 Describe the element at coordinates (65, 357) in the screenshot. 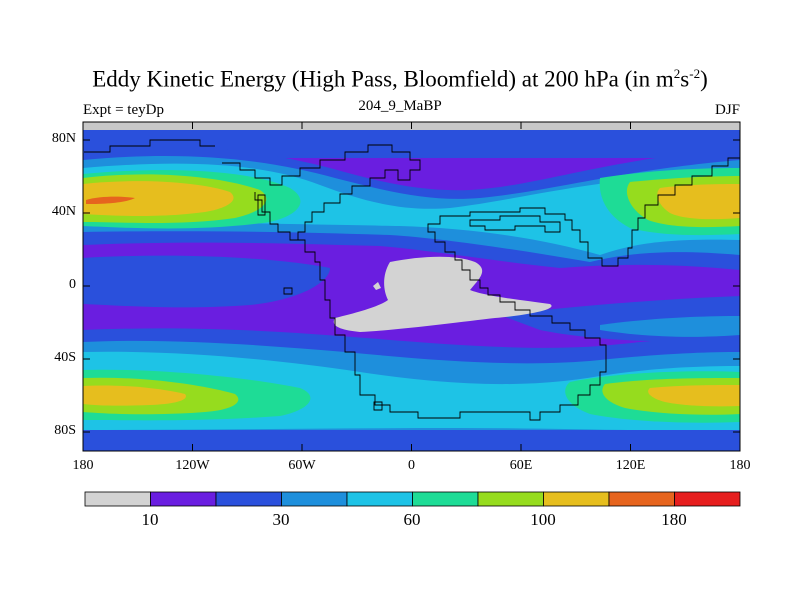

I see `lat-label-40s: 40S` at that location.